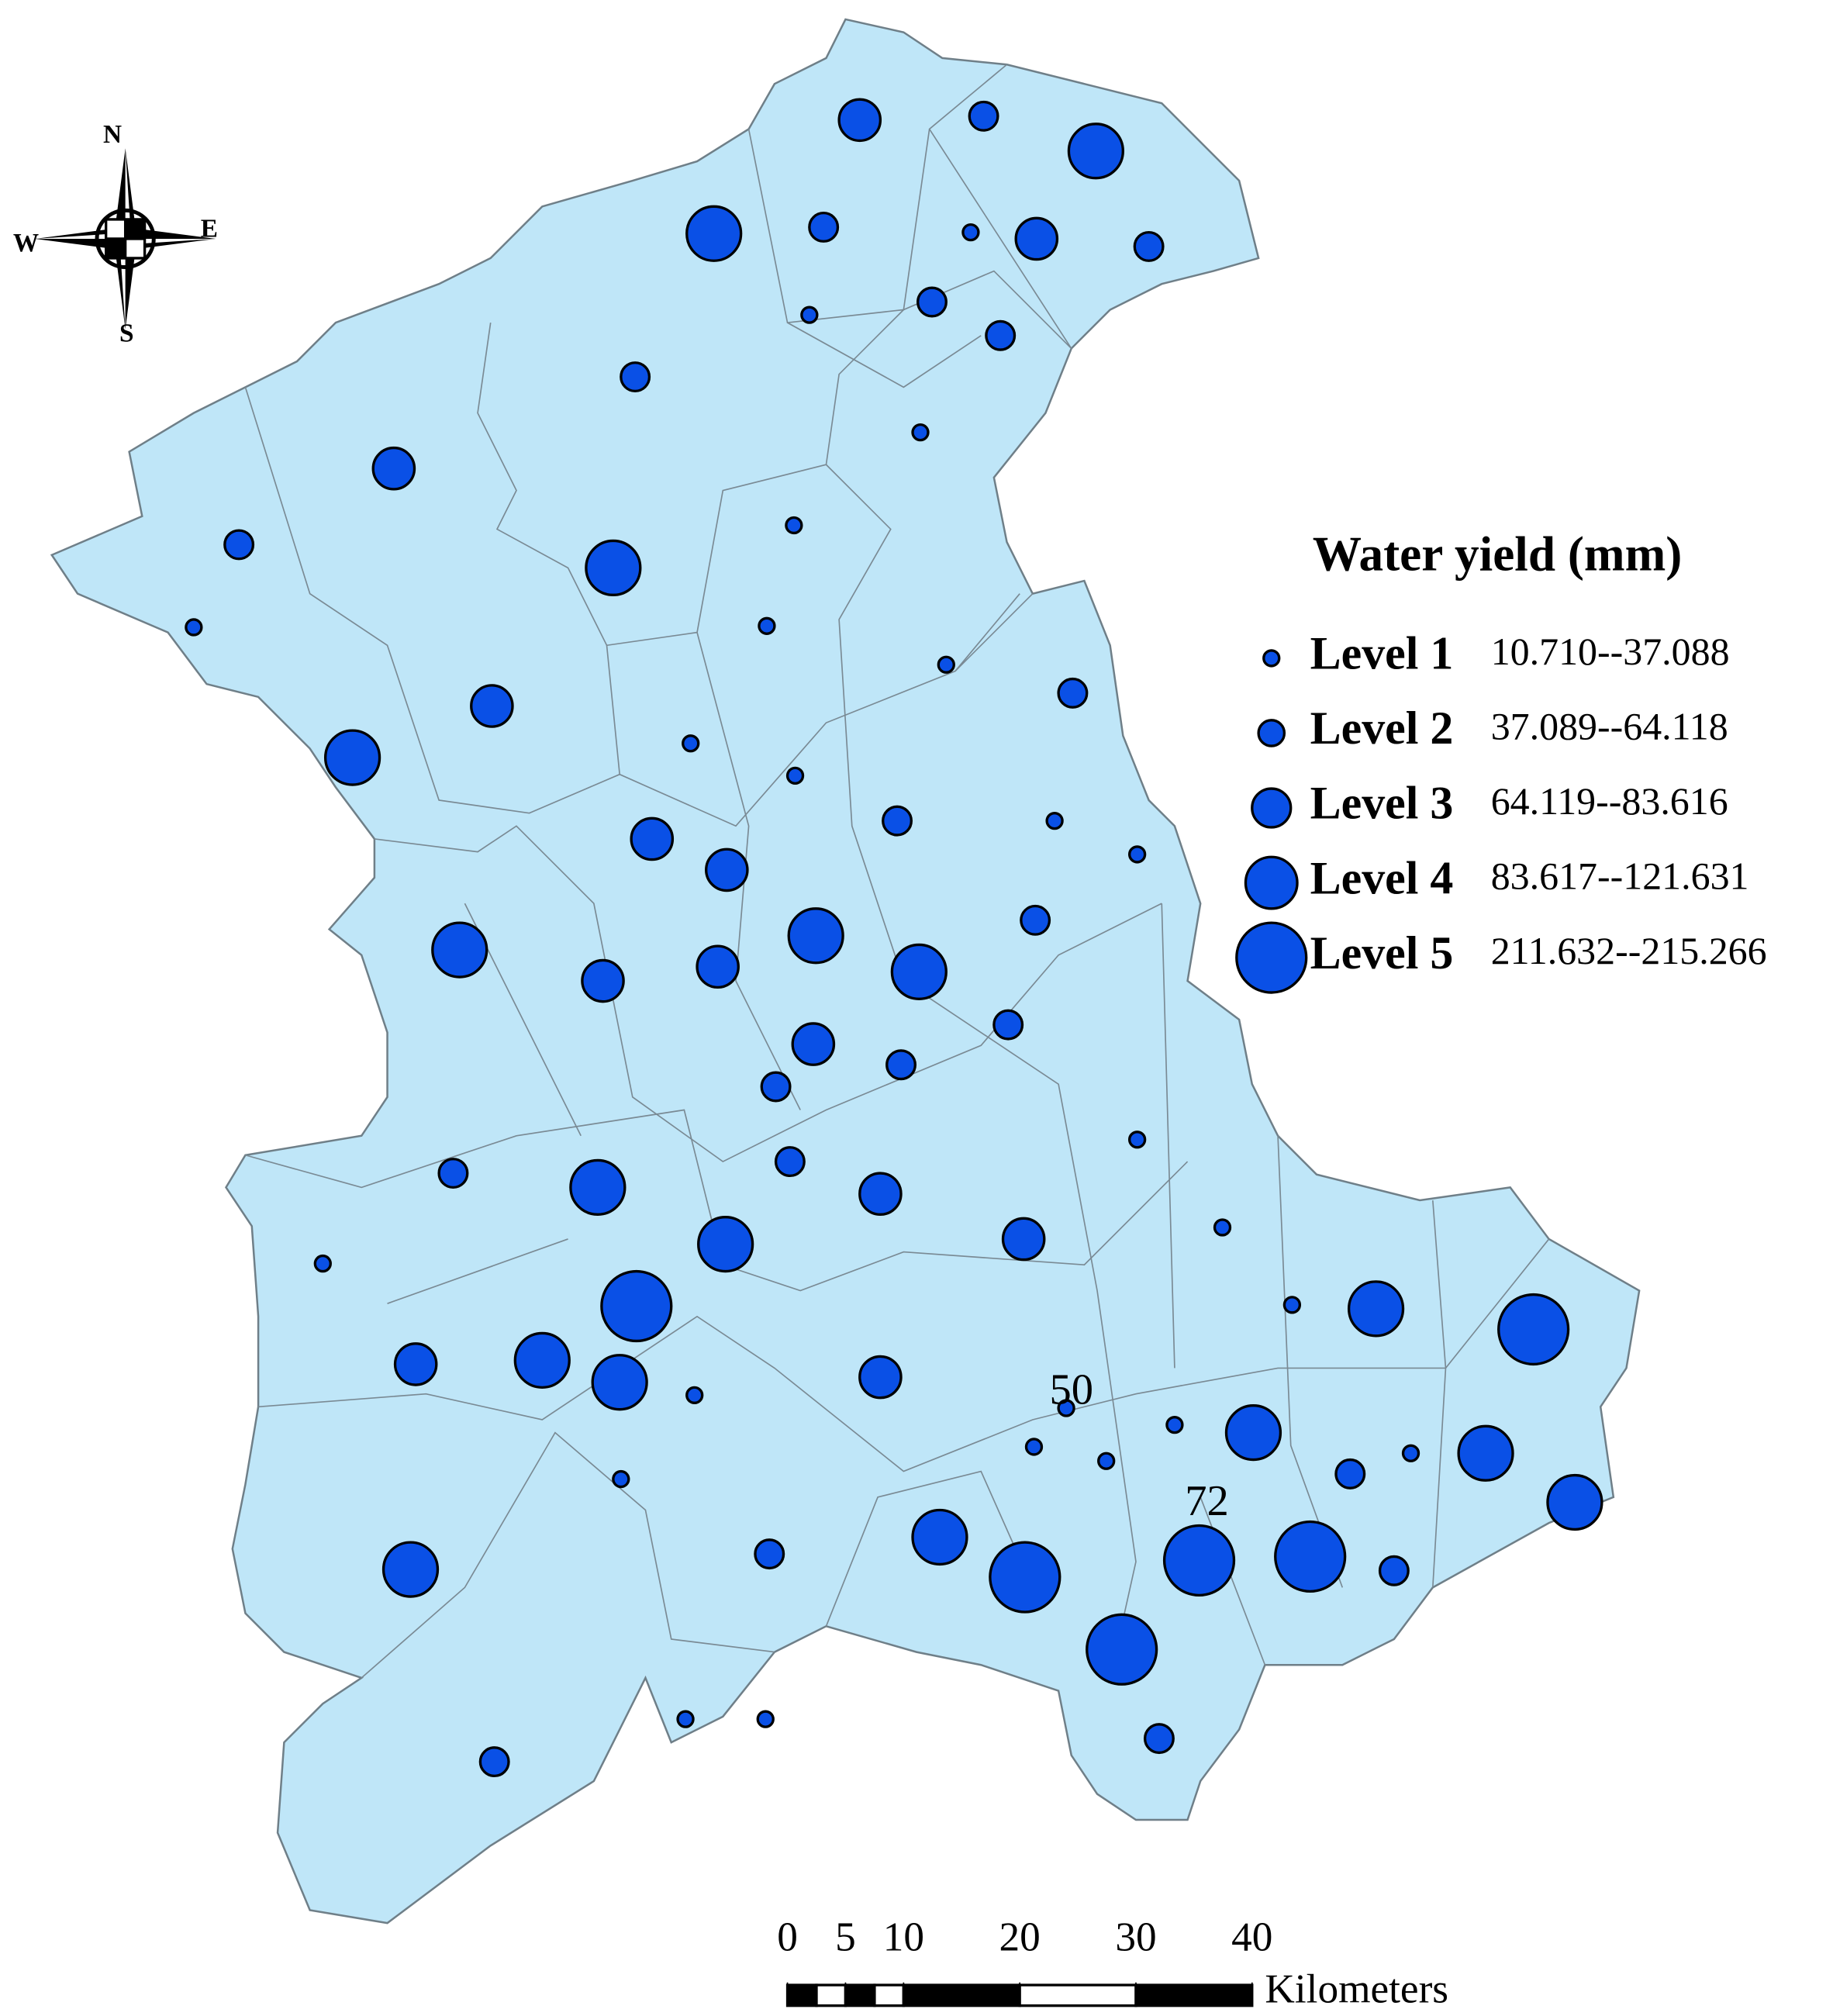  Describe the element at coordinates (112, 134) in the screenshot. I see `compass-n: N` at that location.